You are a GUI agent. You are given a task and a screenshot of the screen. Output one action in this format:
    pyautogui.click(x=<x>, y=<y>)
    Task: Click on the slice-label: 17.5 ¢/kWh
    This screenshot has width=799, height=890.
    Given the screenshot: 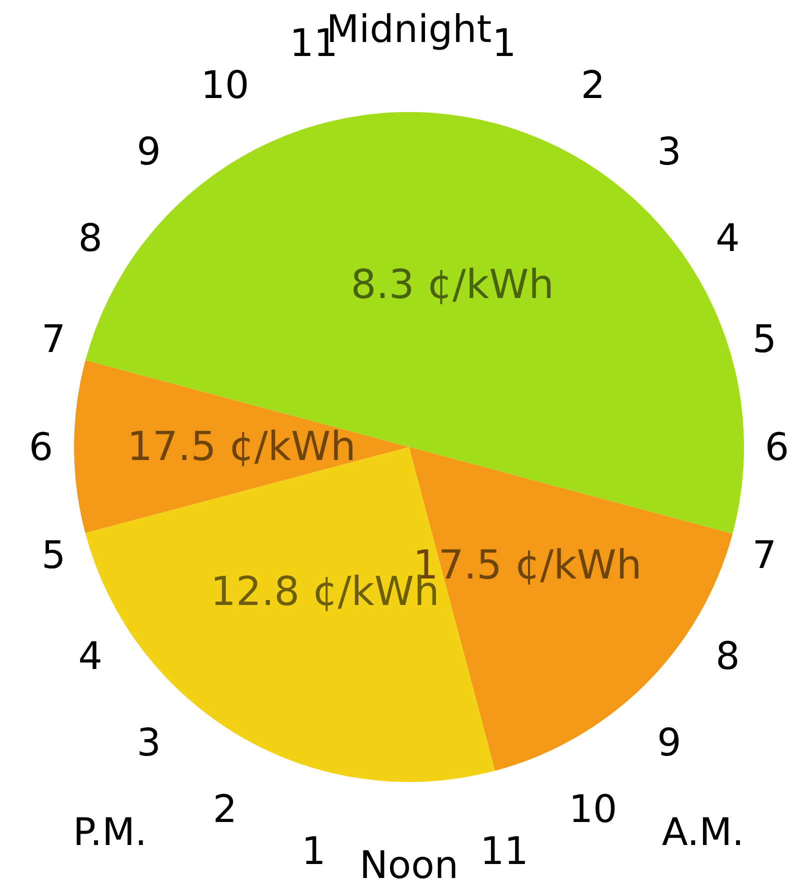 What is the action you would take?
    pyautogui.click(x=241, y=447)
    